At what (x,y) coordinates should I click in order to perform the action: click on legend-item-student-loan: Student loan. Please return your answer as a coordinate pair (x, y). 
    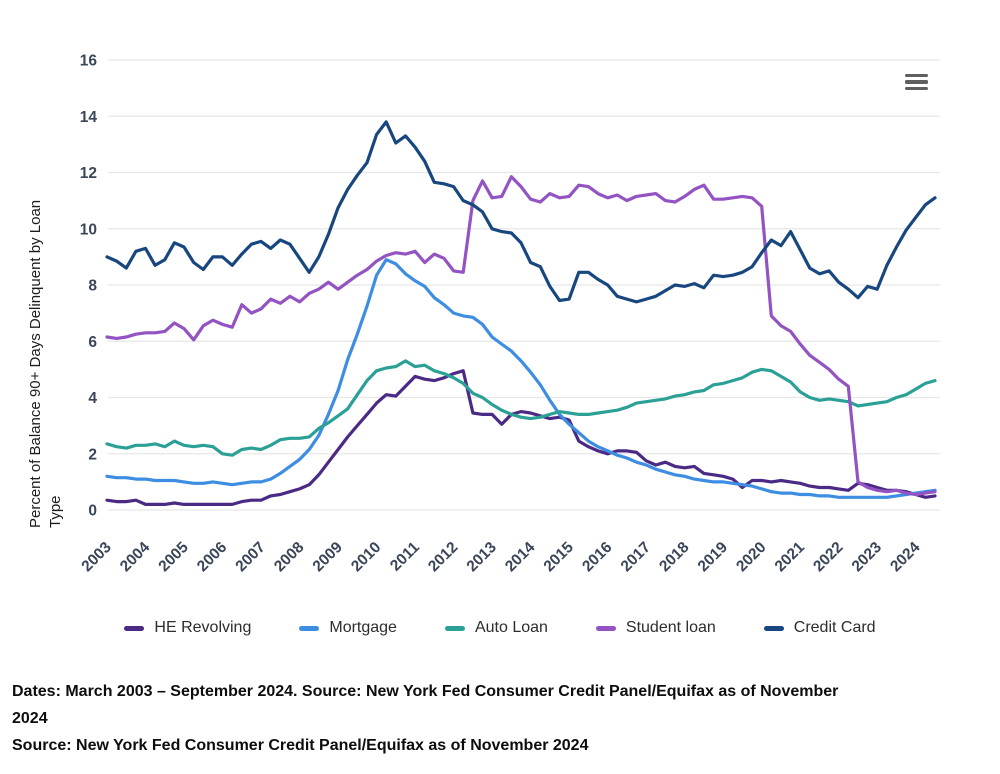
    Looking at the image, I should click on (655, 628).